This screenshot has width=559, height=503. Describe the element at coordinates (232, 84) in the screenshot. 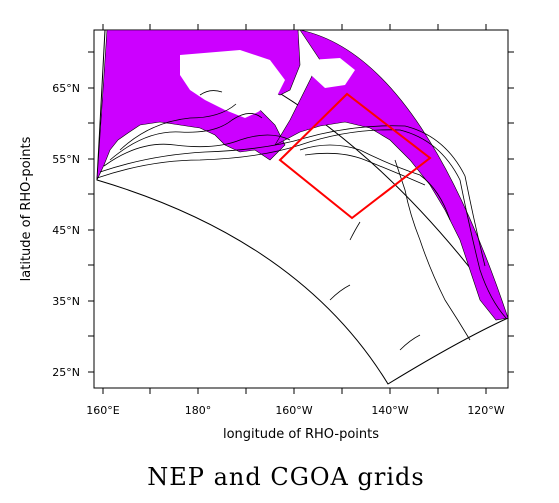

I see `white-interior-patch` at that location.